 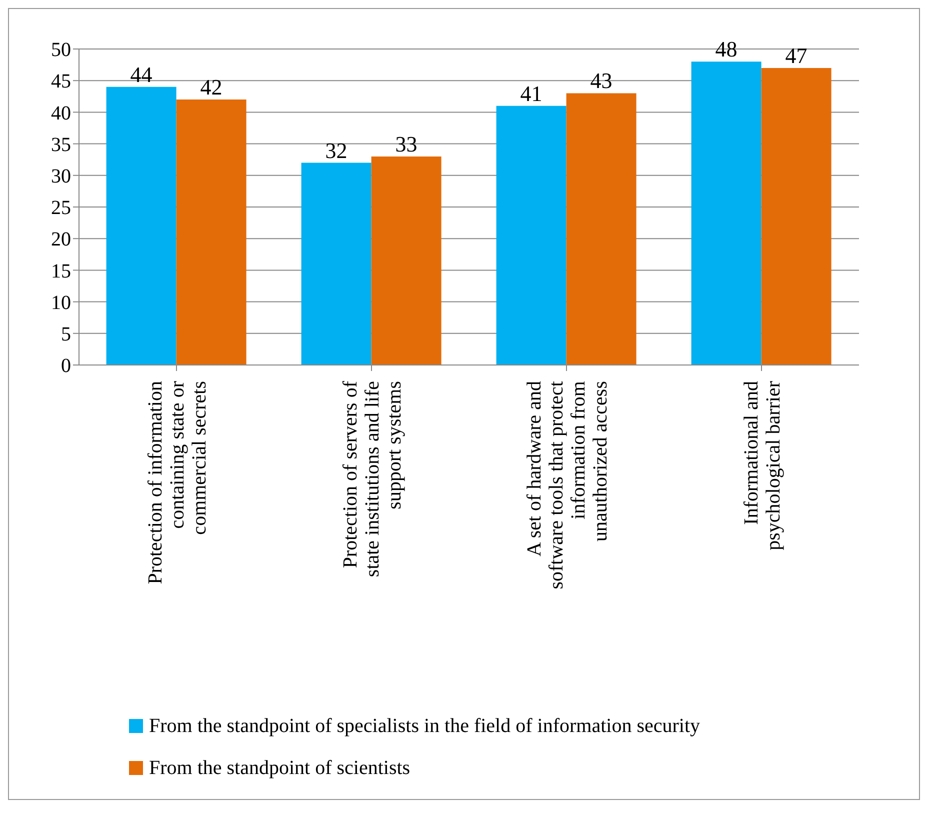 What do you see at coordinates (61, 208) in the screenshot?
I see `y-tick-label: 25` at bounding box center [61, 208].